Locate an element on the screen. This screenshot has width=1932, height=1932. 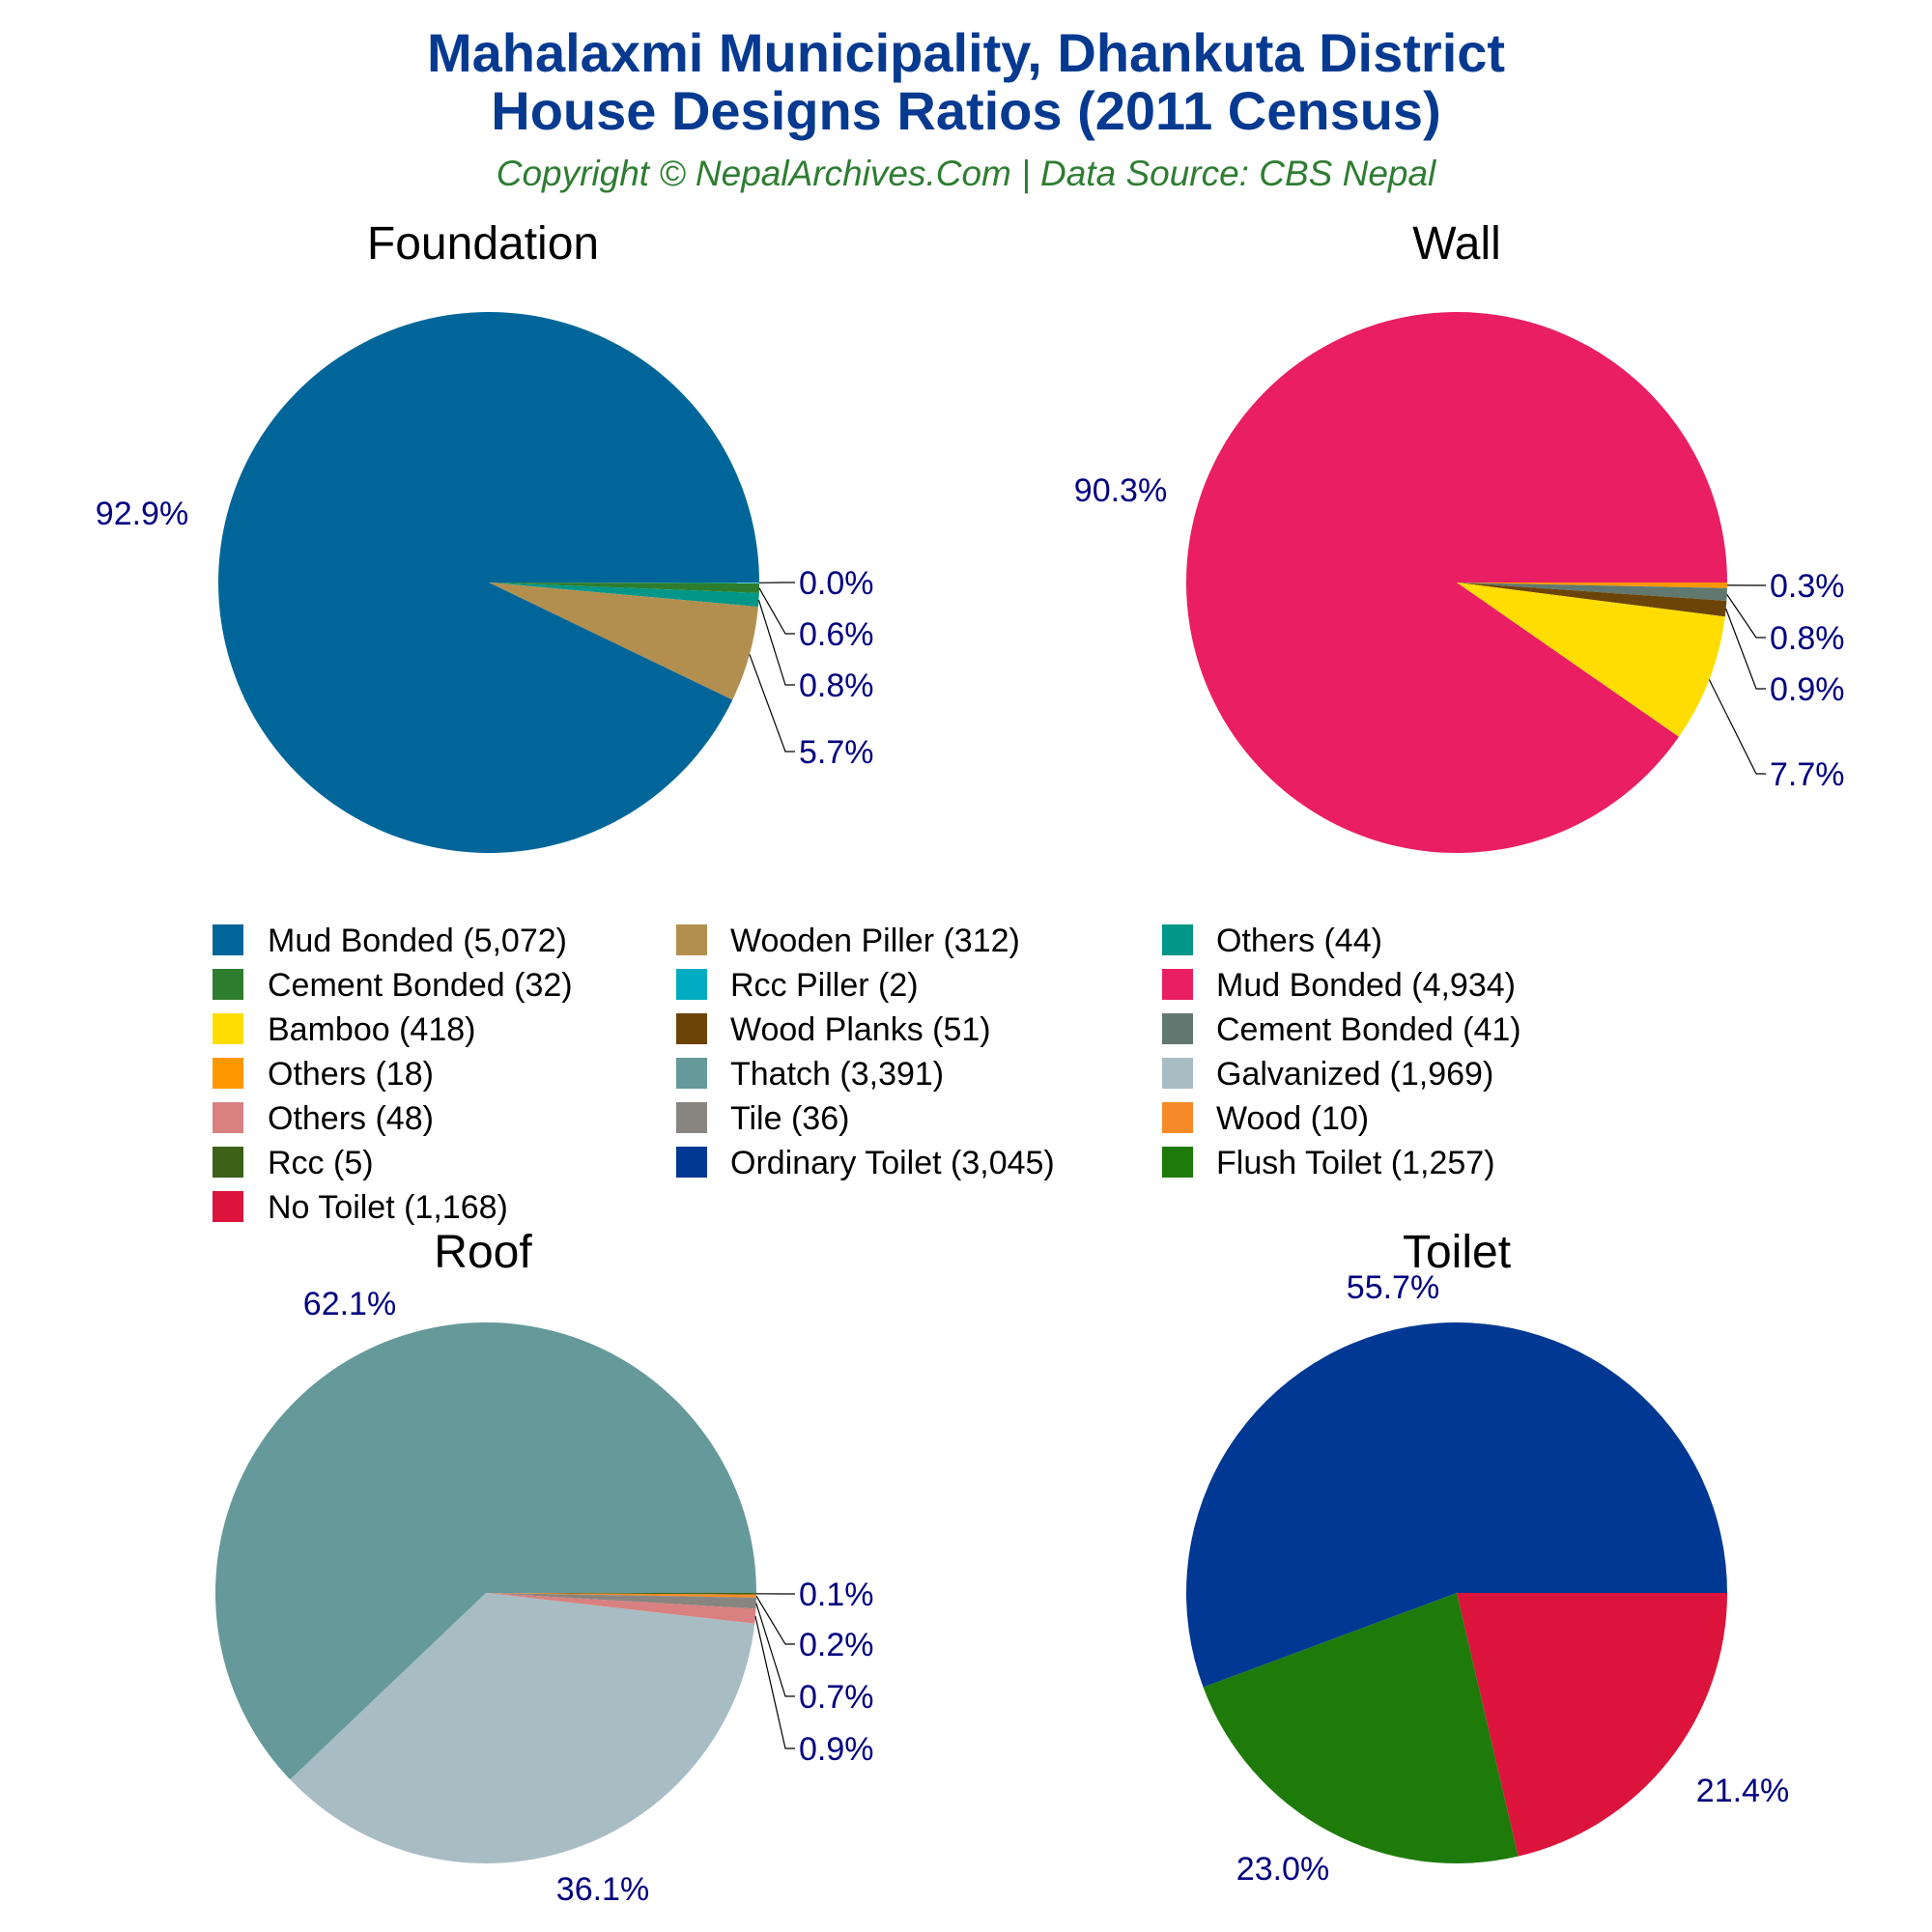
legend-label: Others (48) is located at coordinates (351, 1118).